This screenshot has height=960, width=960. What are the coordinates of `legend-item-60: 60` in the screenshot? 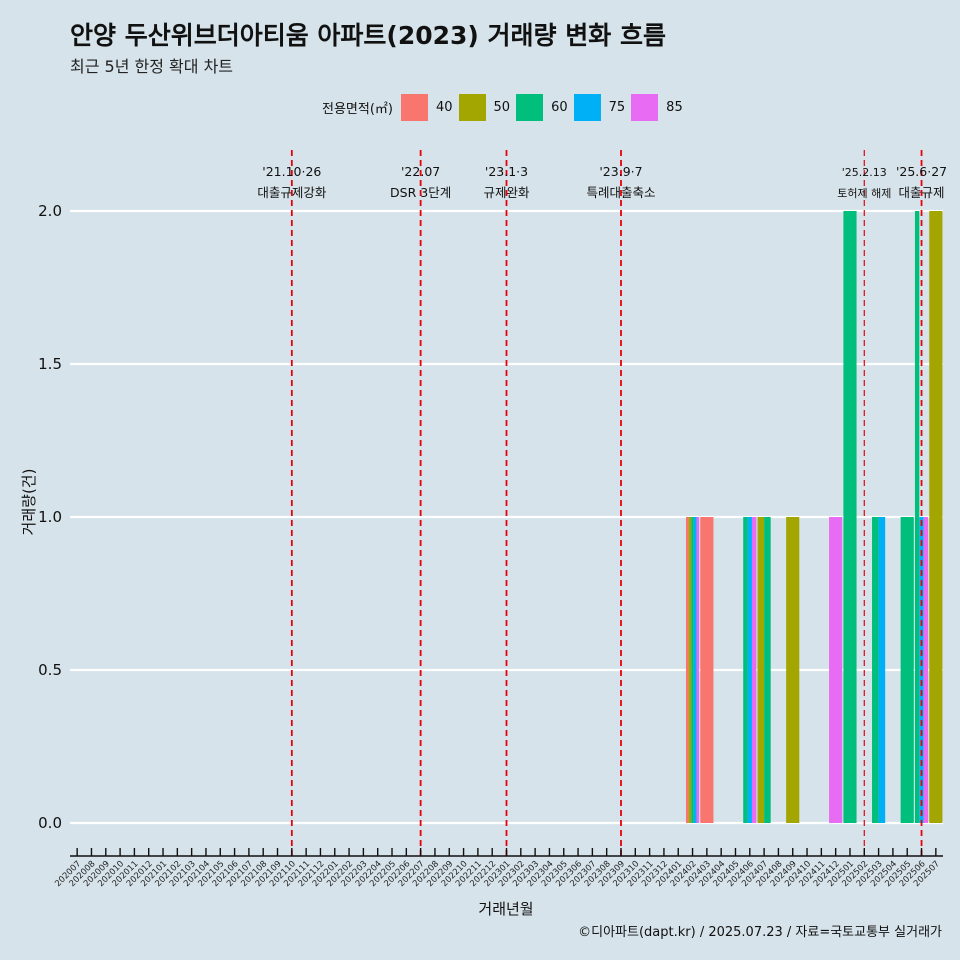 It's located at (542, 107).